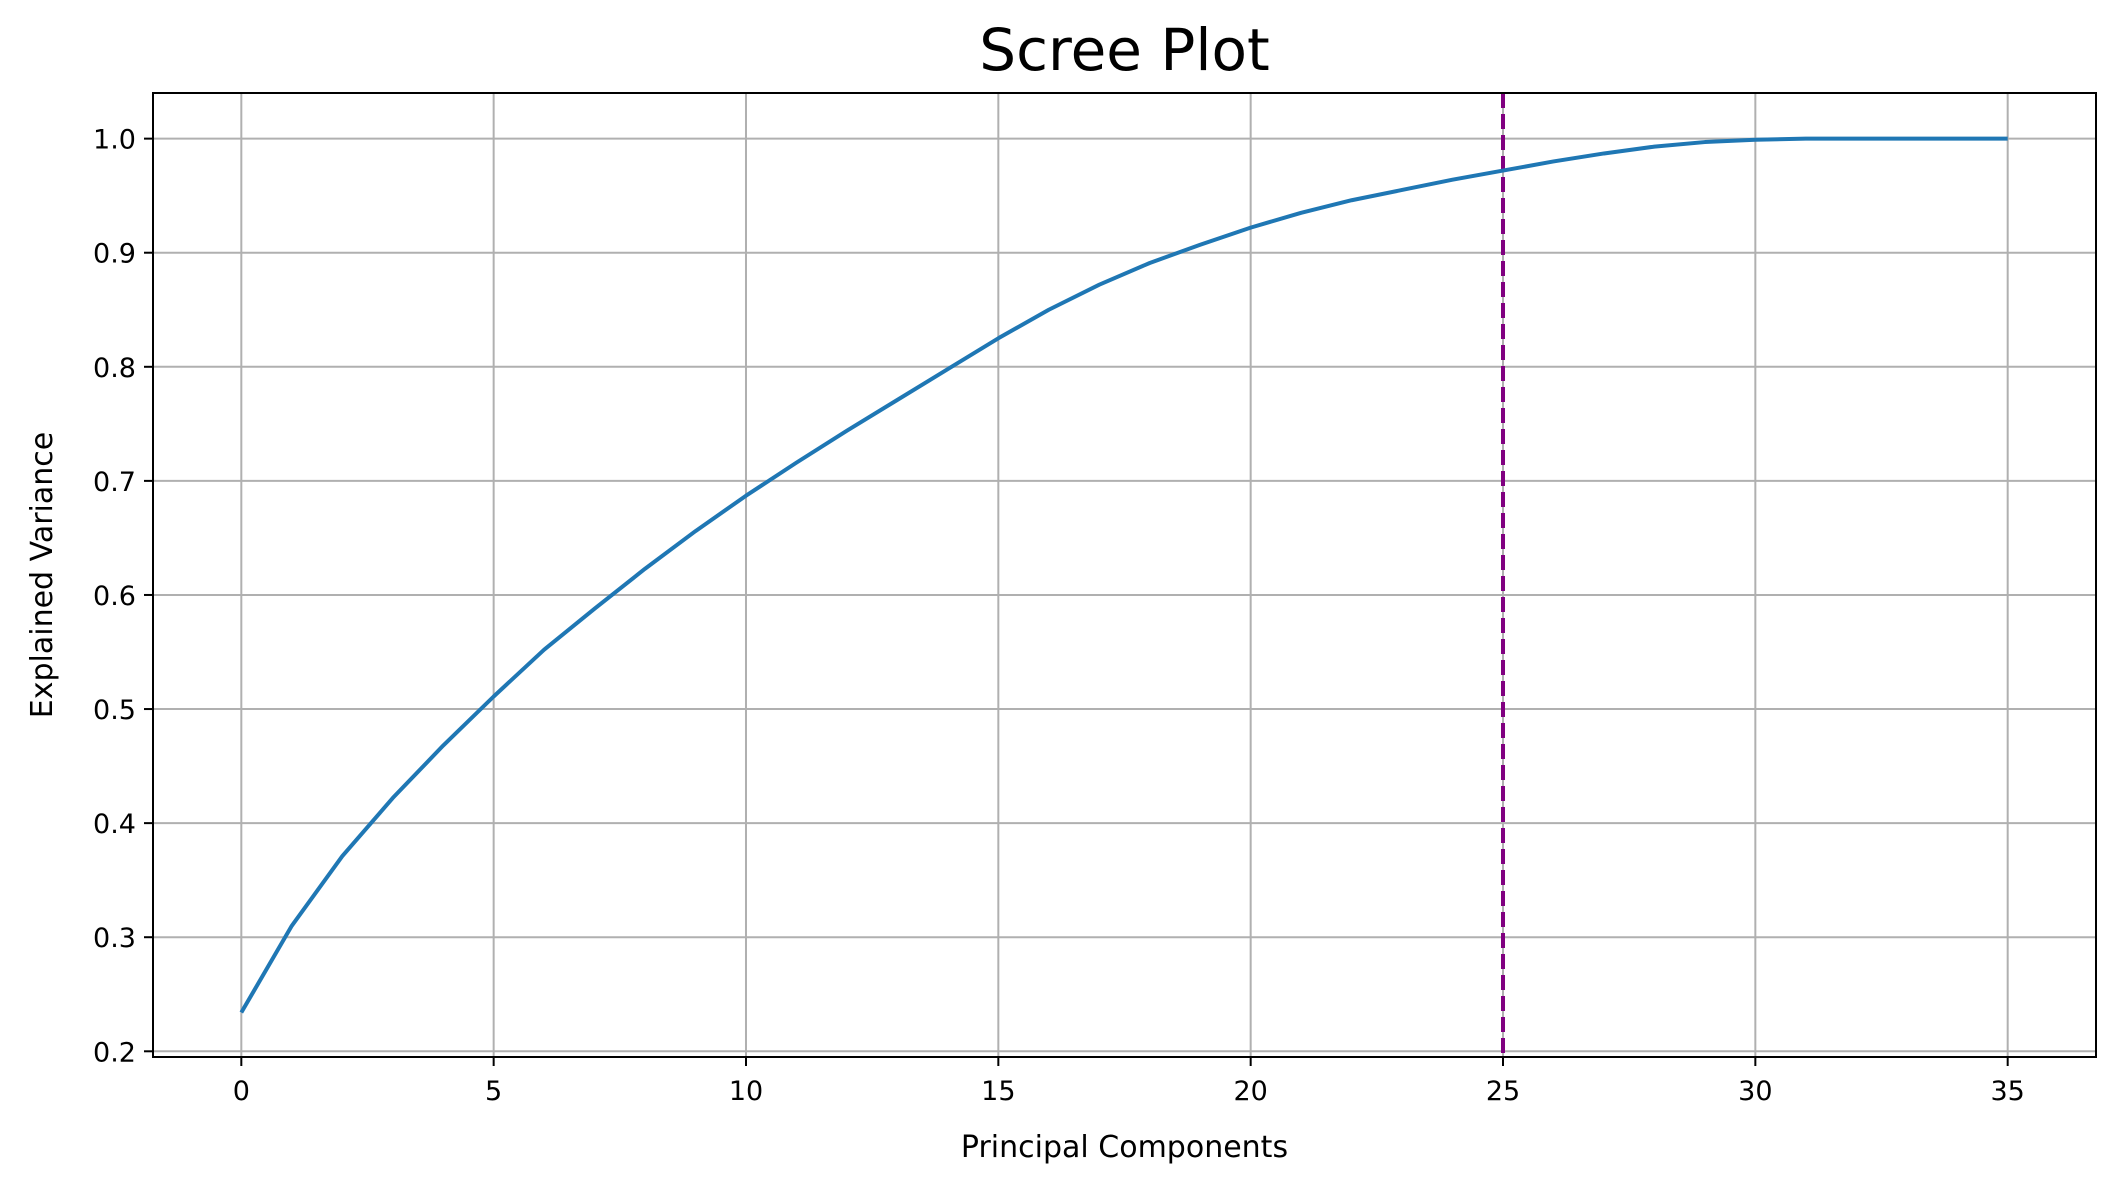 This screenshot has width=2115, height=1190. I want to click on chart-title: Scree Plot, so click(1124, 50).